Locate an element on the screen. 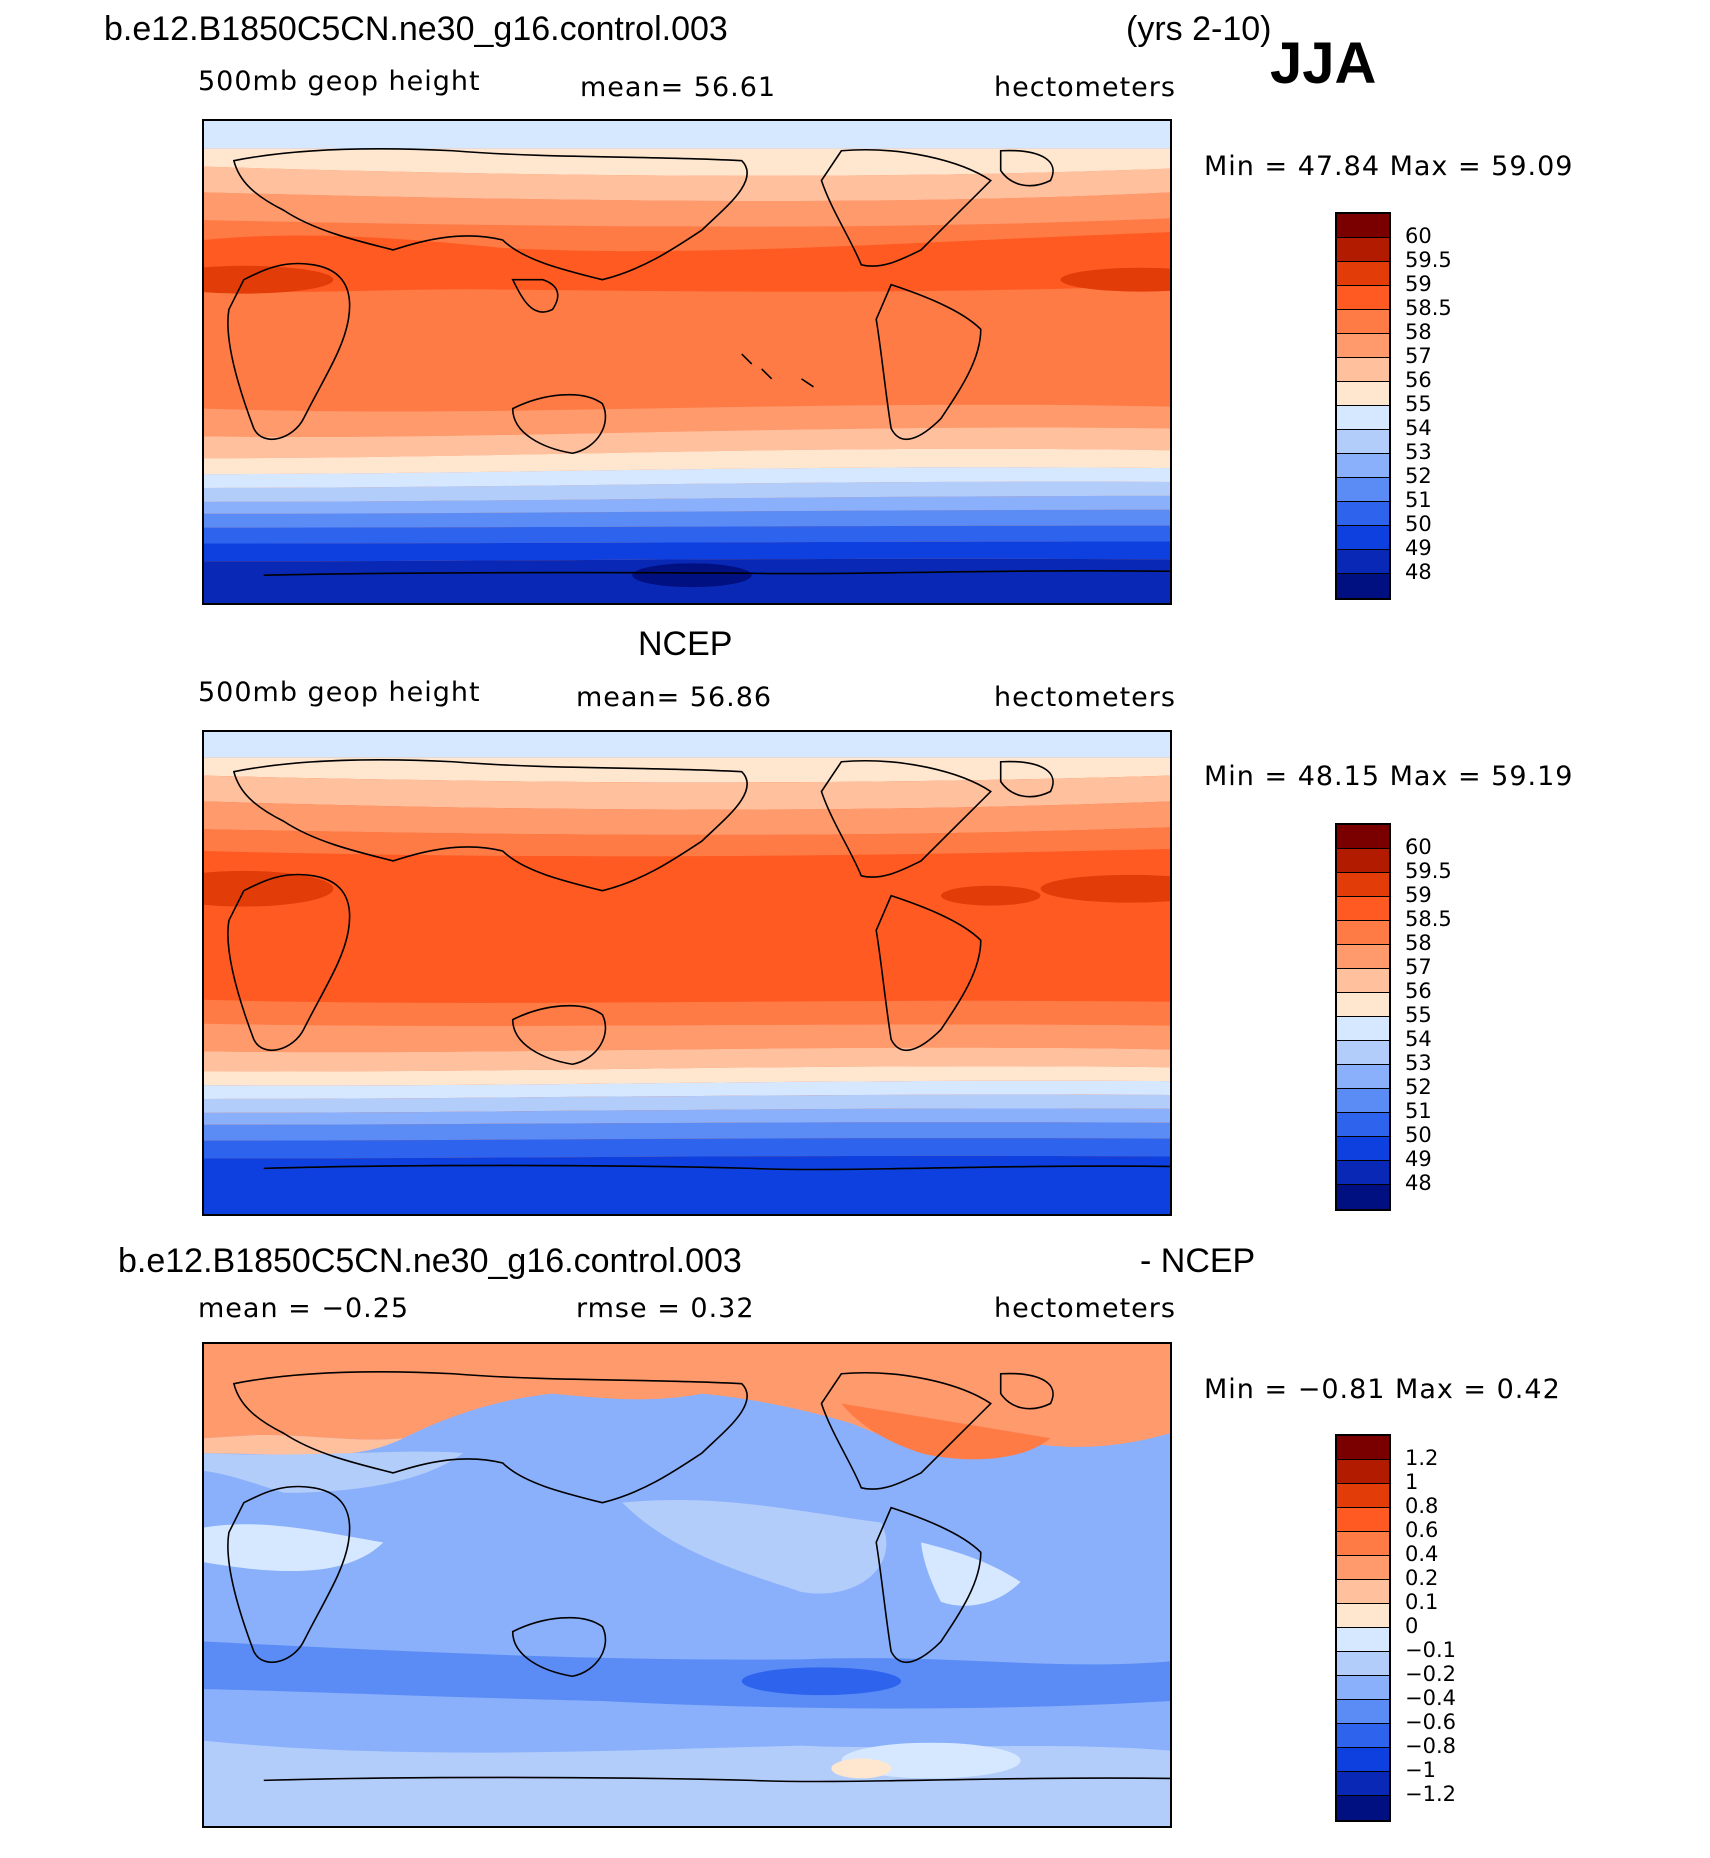 The image size is (1710, 1858). case-title: b.e12.B1850C5CN.ne30_g16.control.003 is located at coordinates (416, 29).